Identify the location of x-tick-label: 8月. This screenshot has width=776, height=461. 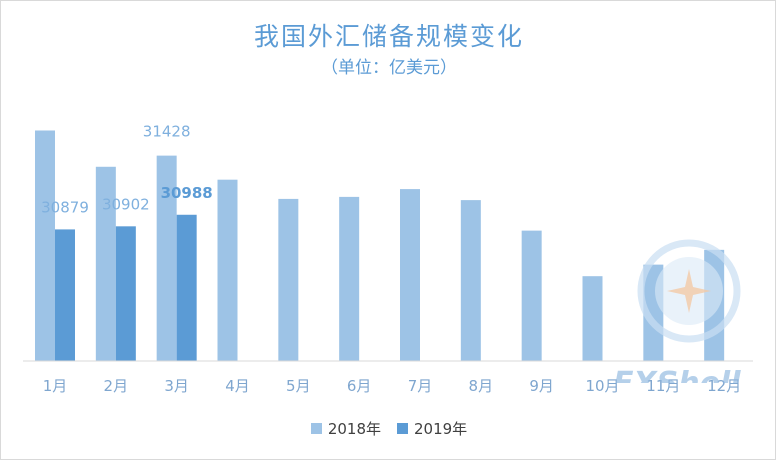
(481, 386).